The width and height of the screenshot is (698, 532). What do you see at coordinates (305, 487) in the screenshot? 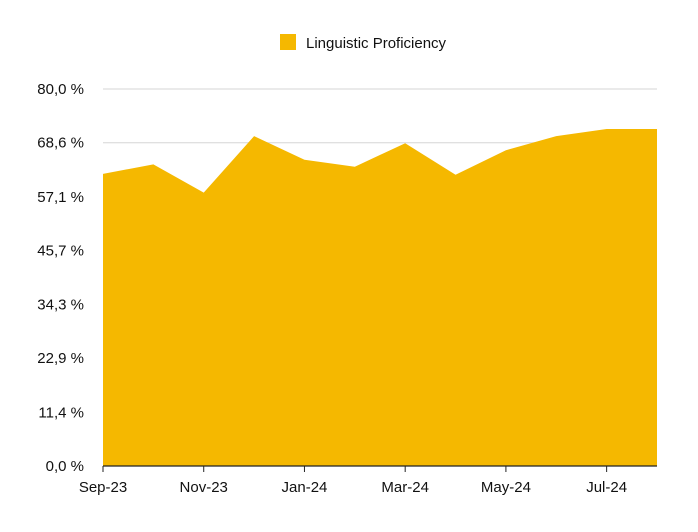
I see `x-tick-label: Jan-24` at bounding box center [305, 487].